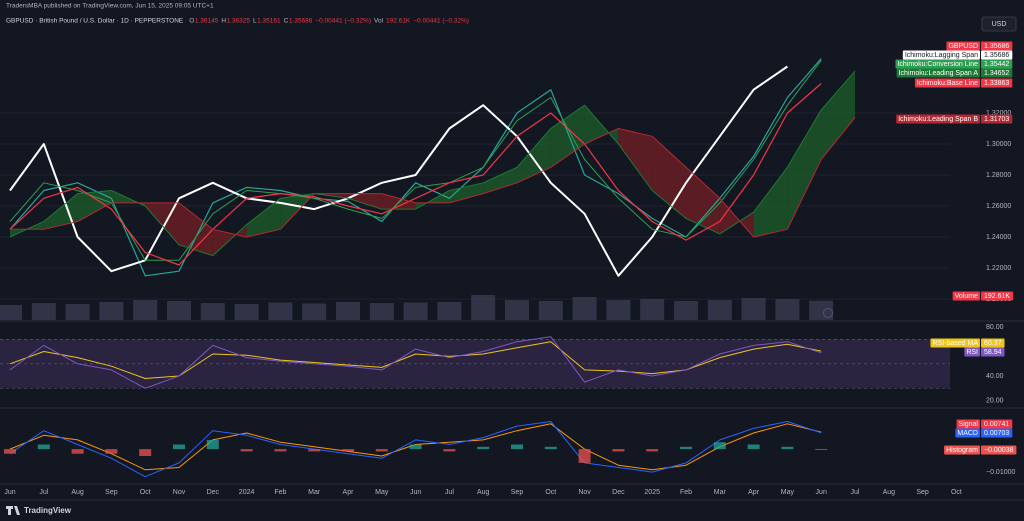 The image size is (1024, 521). I want to click on quote-part: H, so click(223, 21).